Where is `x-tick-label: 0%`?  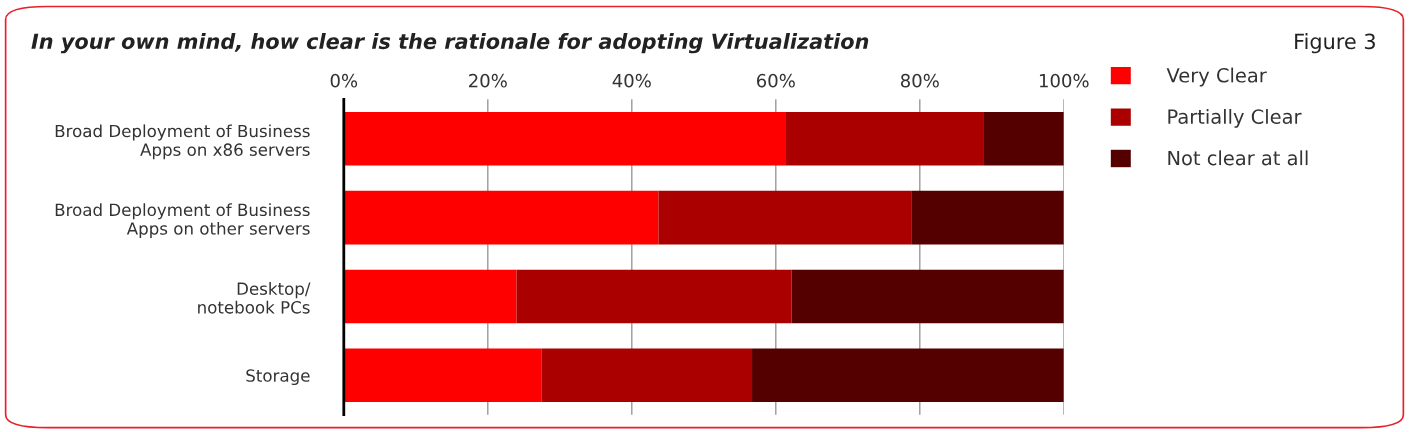
x-tick-label: 0% is located at coordinates (344, 80).